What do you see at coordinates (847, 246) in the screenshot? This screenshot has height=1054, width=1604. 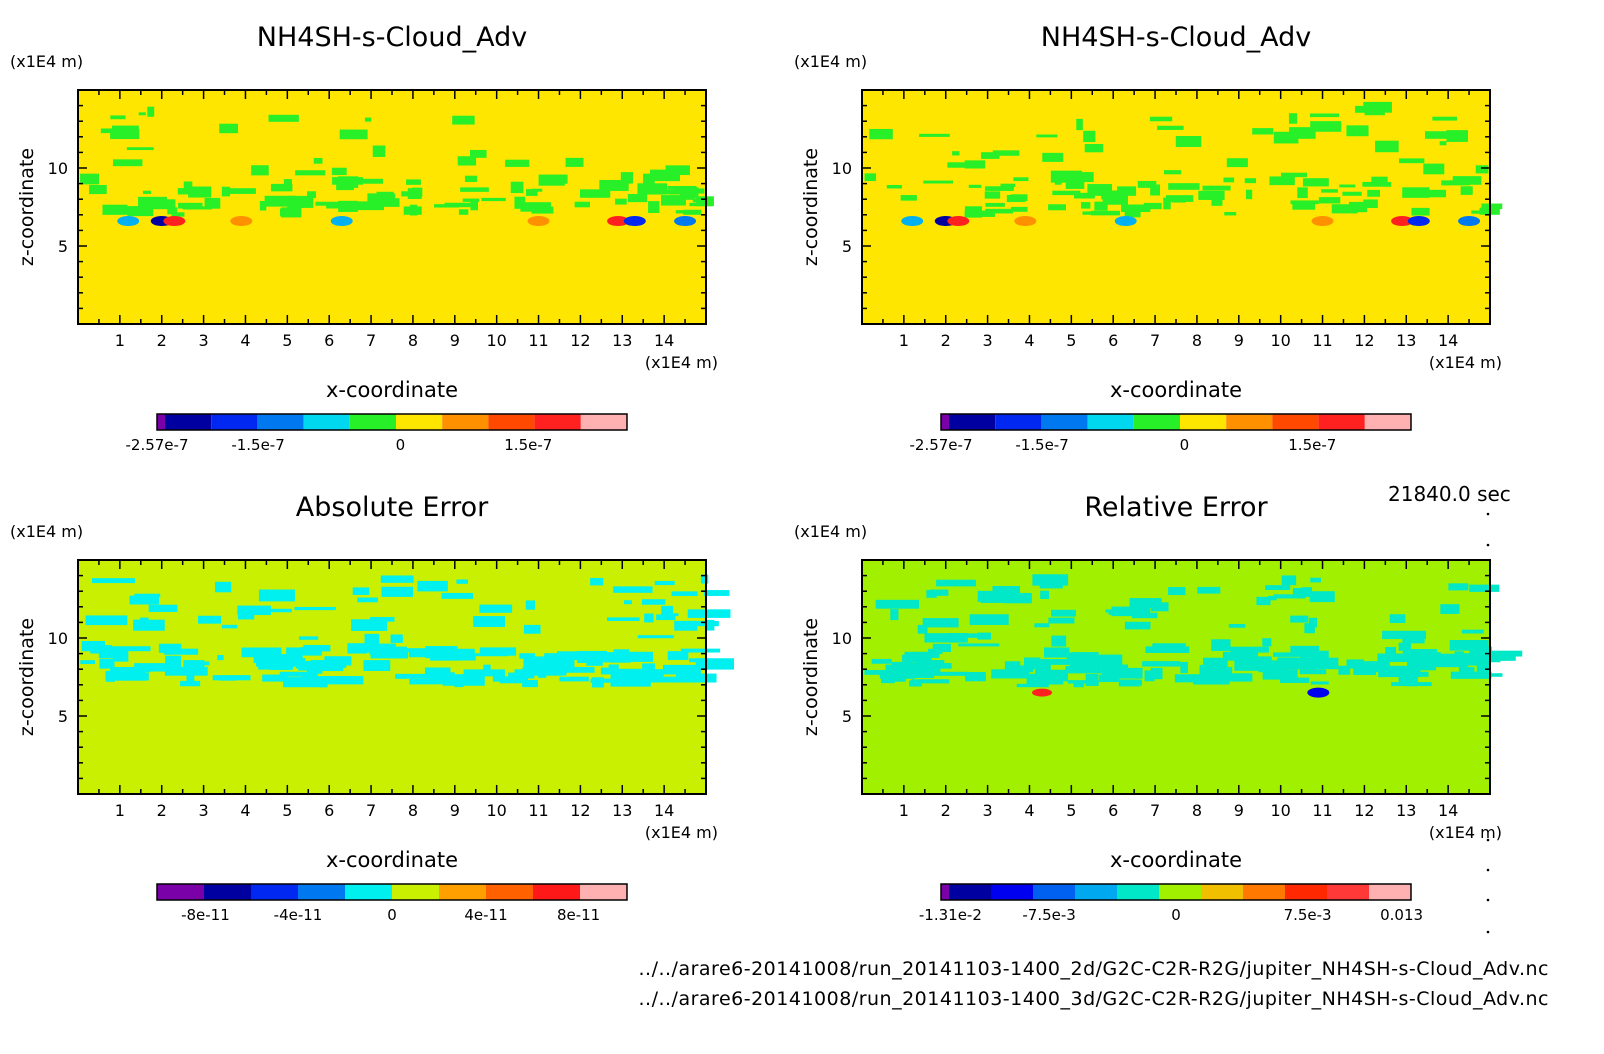 I see `y-tick-label: 5` at bounding box center [847, 246].